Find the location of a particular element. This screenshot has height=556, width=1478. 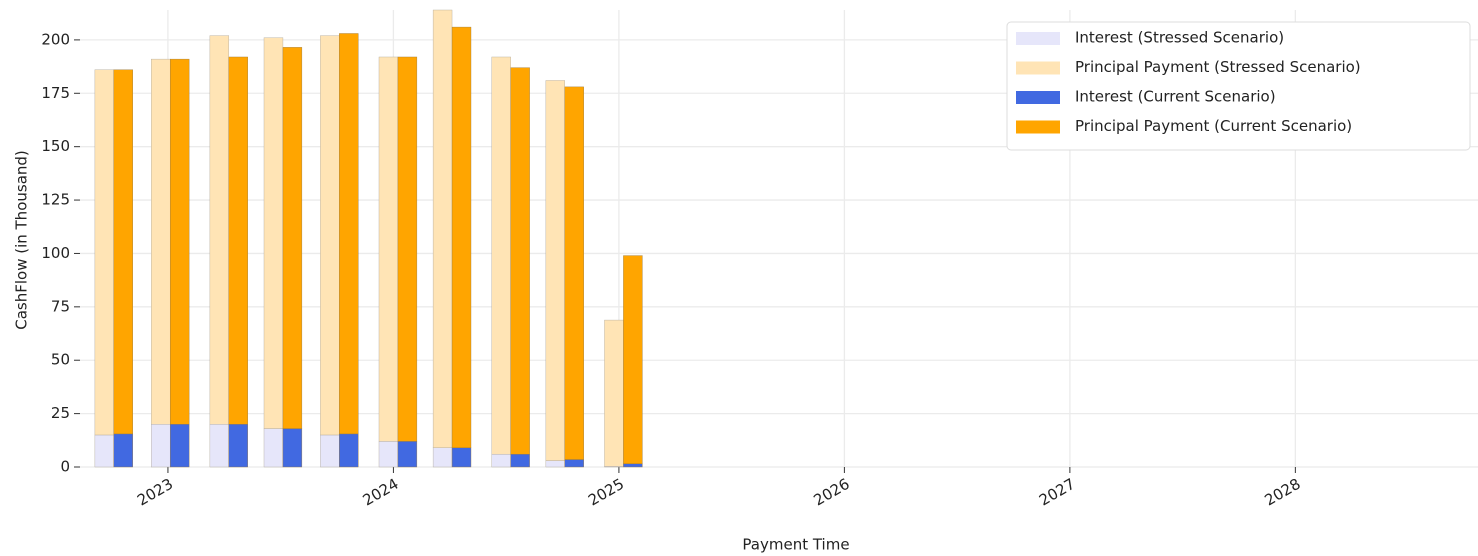

y-axis-label: CashFlow (in Thousand) is located at coordinates (22, 240).